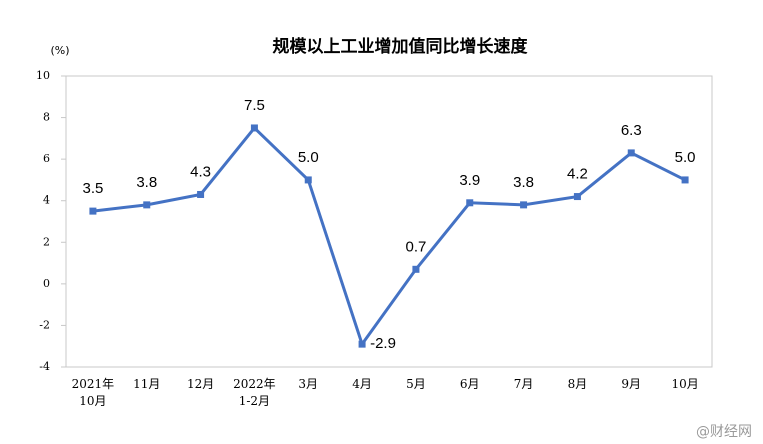 The height and width of the screenshot is (444, 763). I want to click on data-label: 4.2, so click(577, 174).